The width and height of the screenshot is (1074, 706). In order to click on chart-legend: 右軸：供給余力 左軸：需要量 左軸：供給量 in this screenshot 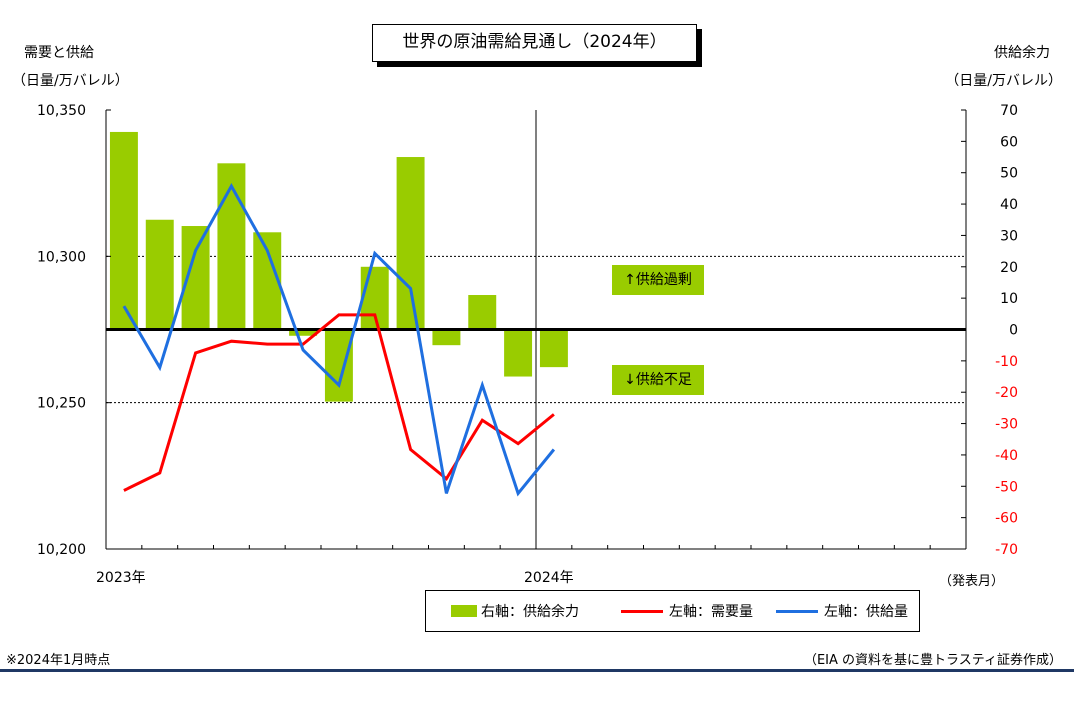, I will do `click(672, 611)`.